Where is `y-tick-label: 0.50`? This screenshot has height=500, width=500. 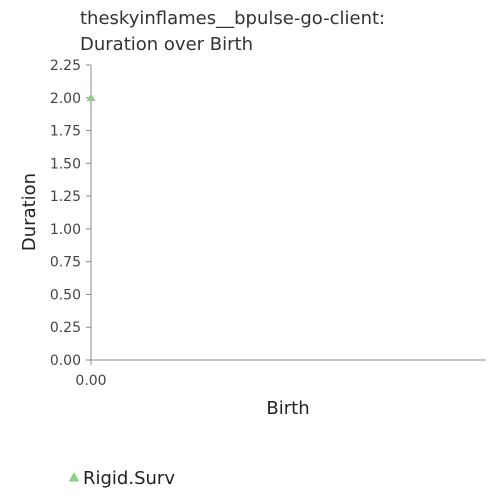
y-tick-label: 0.50 is located at coordinates (65, 295).